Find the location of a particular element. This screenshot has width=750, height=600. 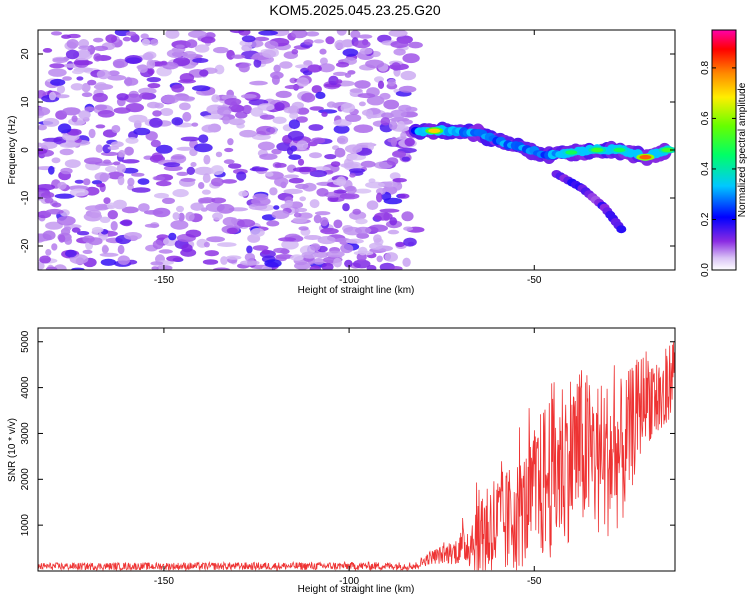

snr-xtick-label: -50 is located at coordinates (534, 581).